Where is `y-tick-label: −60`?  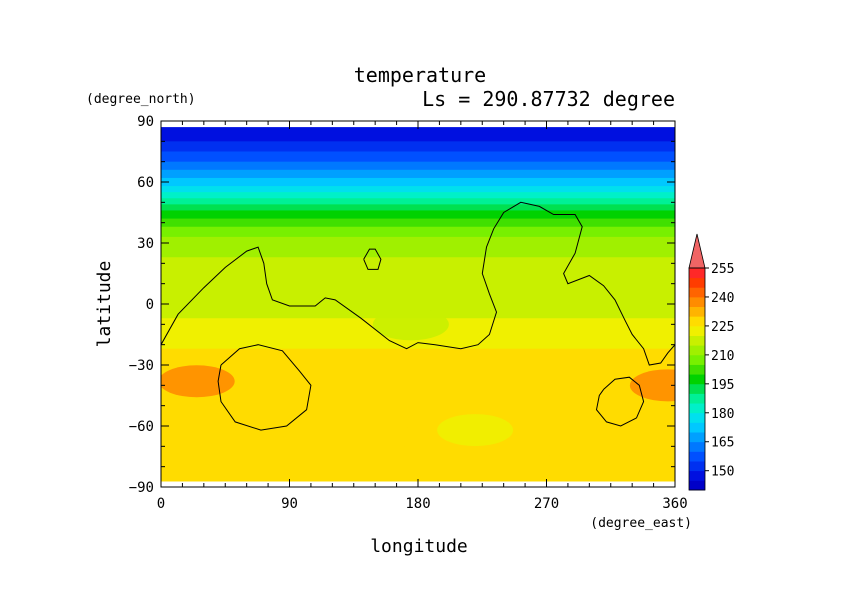 y-tick-label: −60 is located at coordinates (141, 427).